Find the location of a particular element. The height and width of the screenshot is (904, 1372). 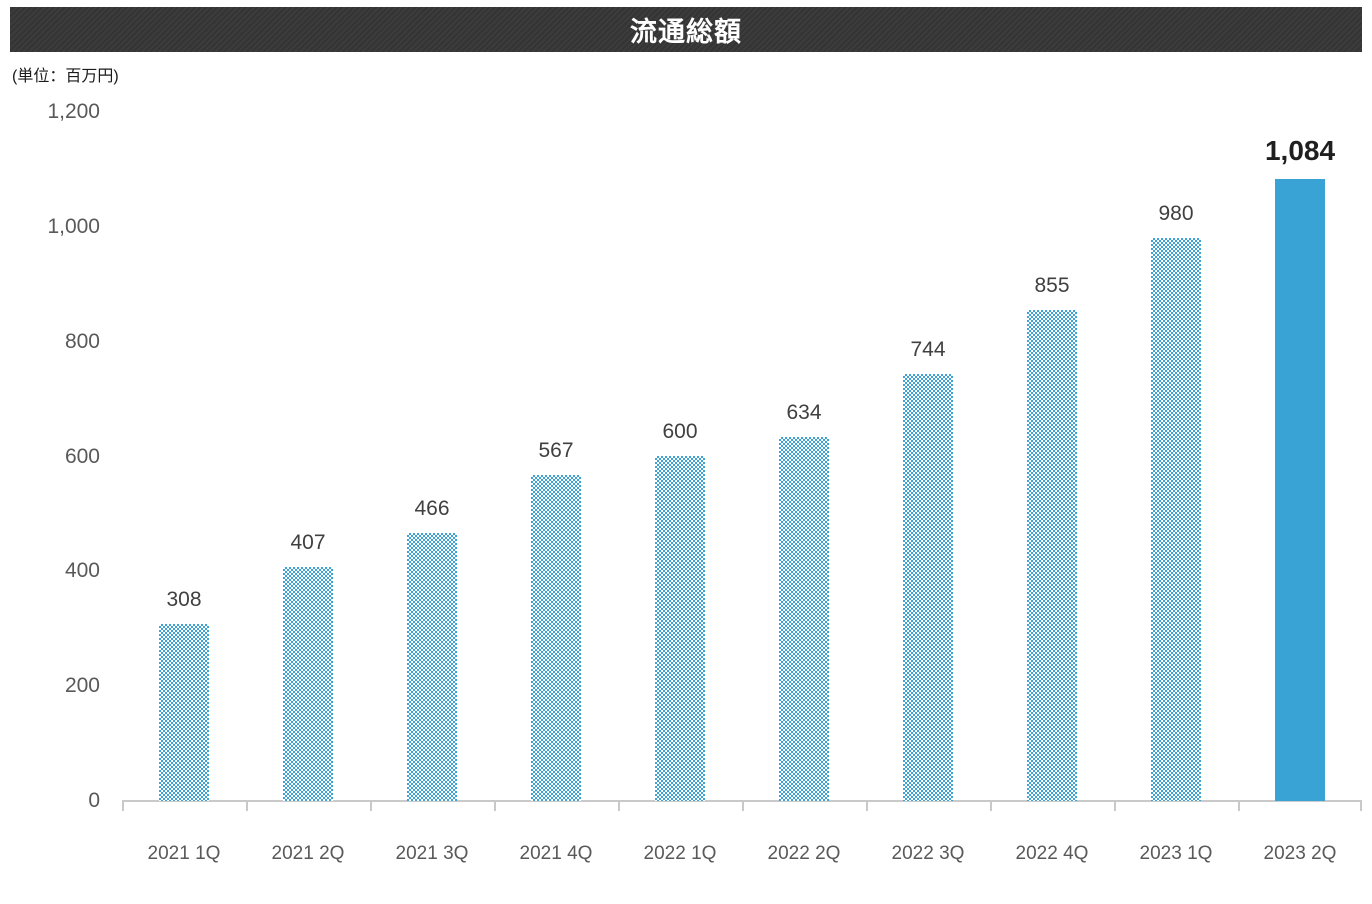

x-tick-label-2021-4q: 2021 4Q is located at coordinates (556, 853).